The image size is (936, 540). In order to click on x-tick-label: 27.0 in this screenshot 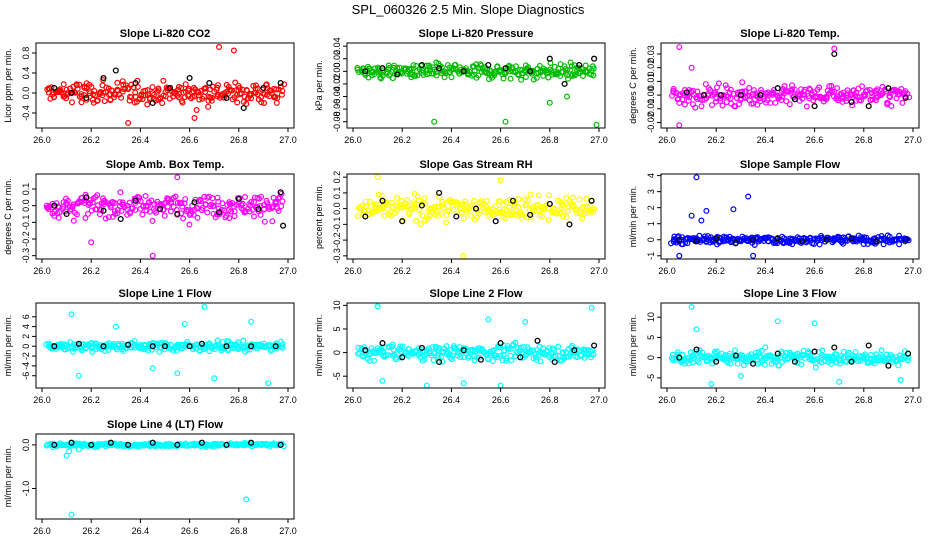, I will do `click(288, 531)`.